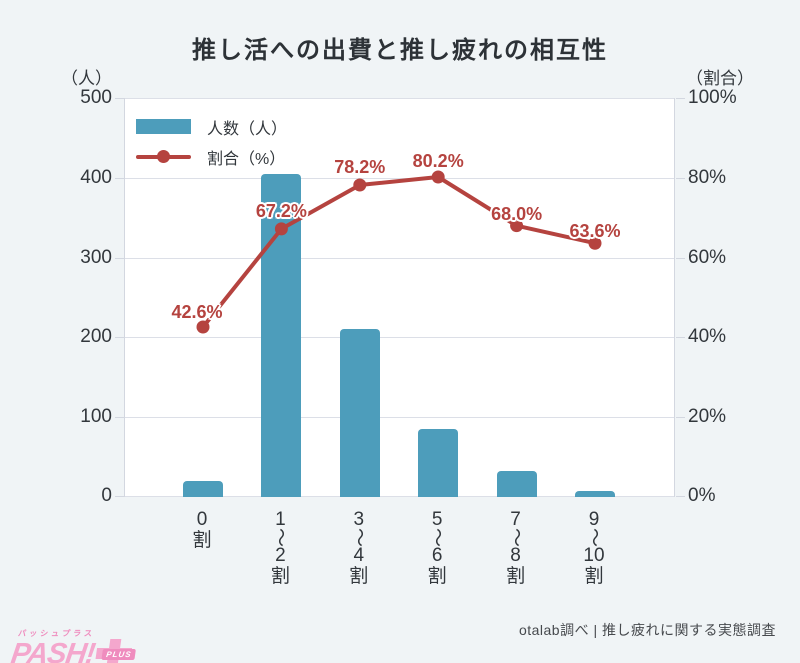 The height and width of the screenshot is (663, 800). I want to click on line-path, so click(398, 252).